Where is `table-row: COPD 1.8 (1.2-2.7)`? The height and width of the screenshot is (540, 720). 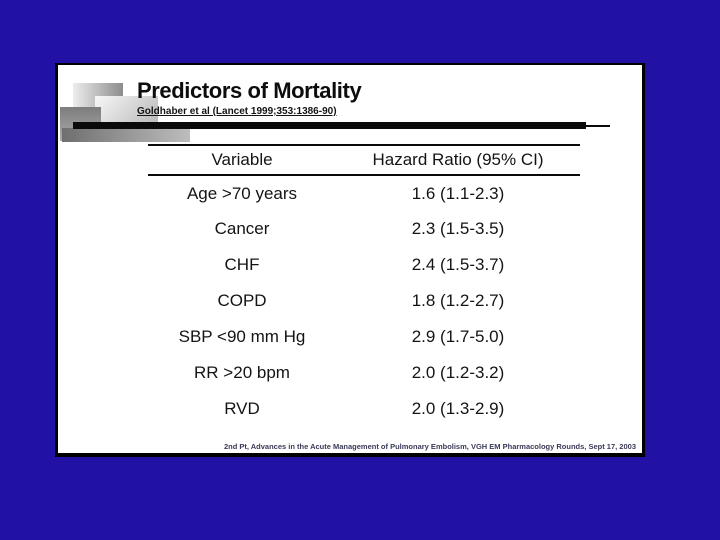 table-row: COPD 1.8 (1.2-2.7) is located at coordinates (364, 301).